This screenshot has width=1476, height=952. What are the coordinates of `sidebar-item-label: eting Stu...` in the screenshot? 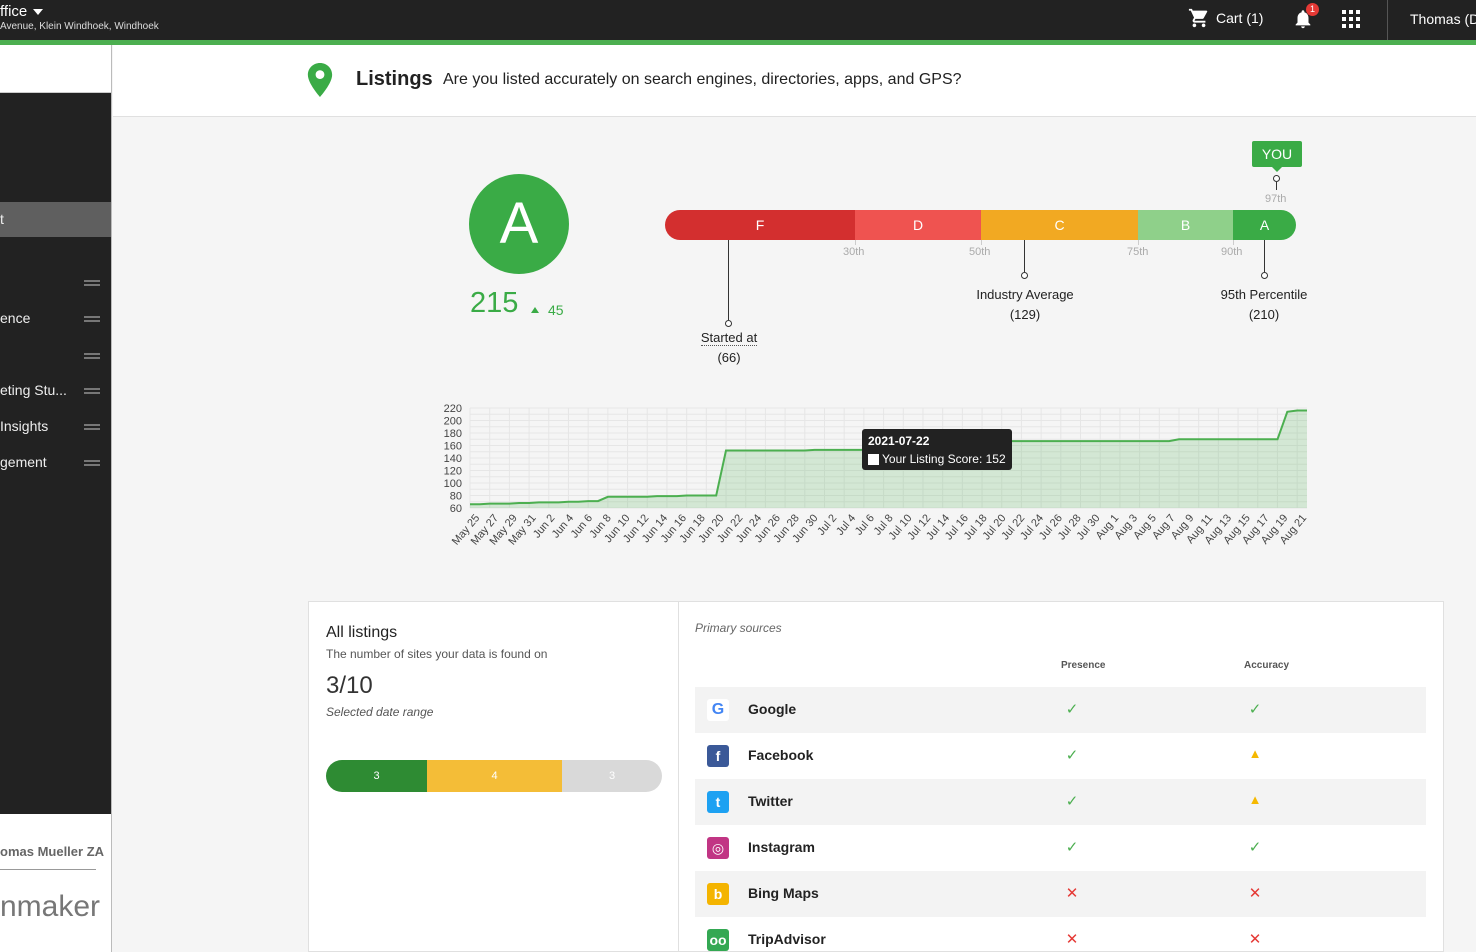 It's located at (33, 390).